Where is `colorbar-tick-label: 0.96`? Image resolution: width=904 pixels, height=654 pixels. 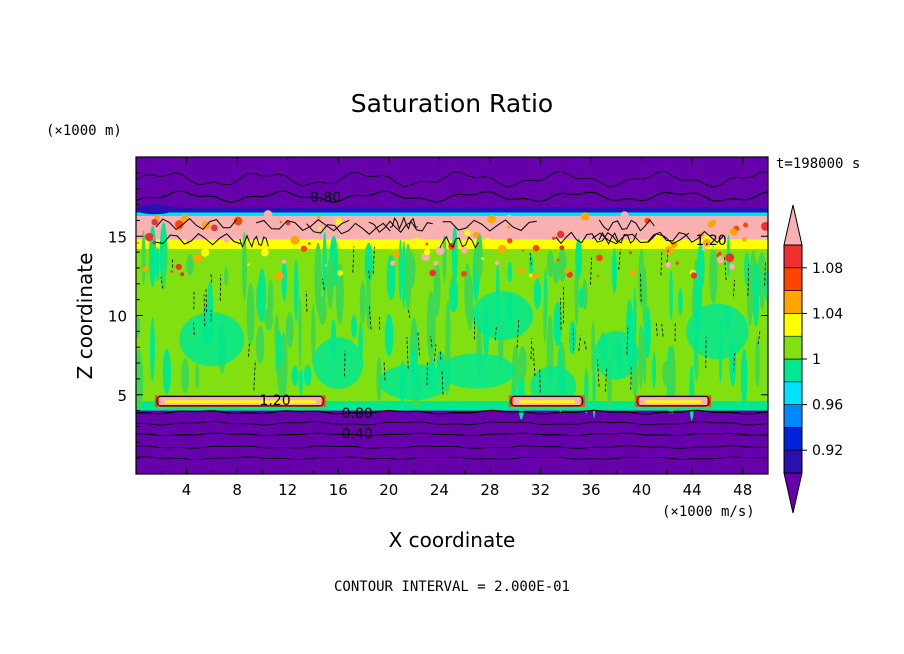 colorbar-tick-label: 0.96 is located at coordinates (827, 406).